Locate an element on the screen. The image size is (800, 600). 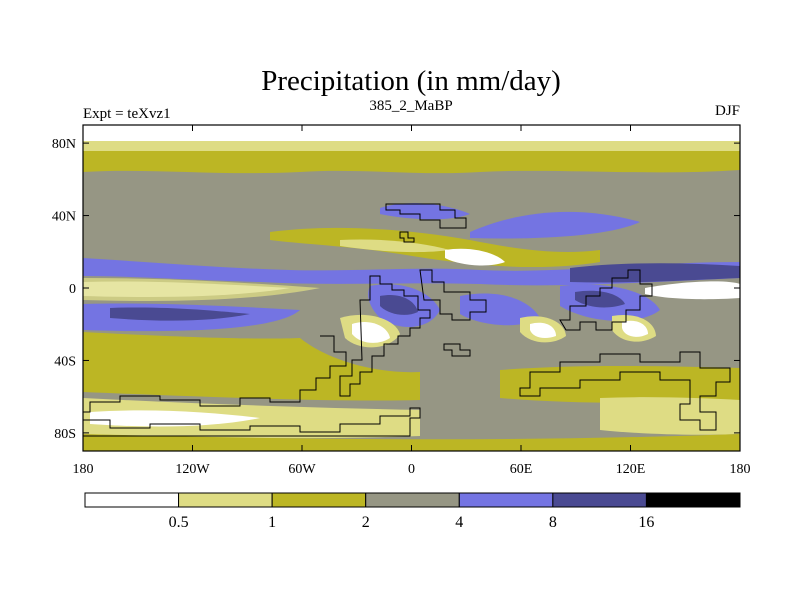
x-tick-label-4: 60E is located at coordinates (521, 469).